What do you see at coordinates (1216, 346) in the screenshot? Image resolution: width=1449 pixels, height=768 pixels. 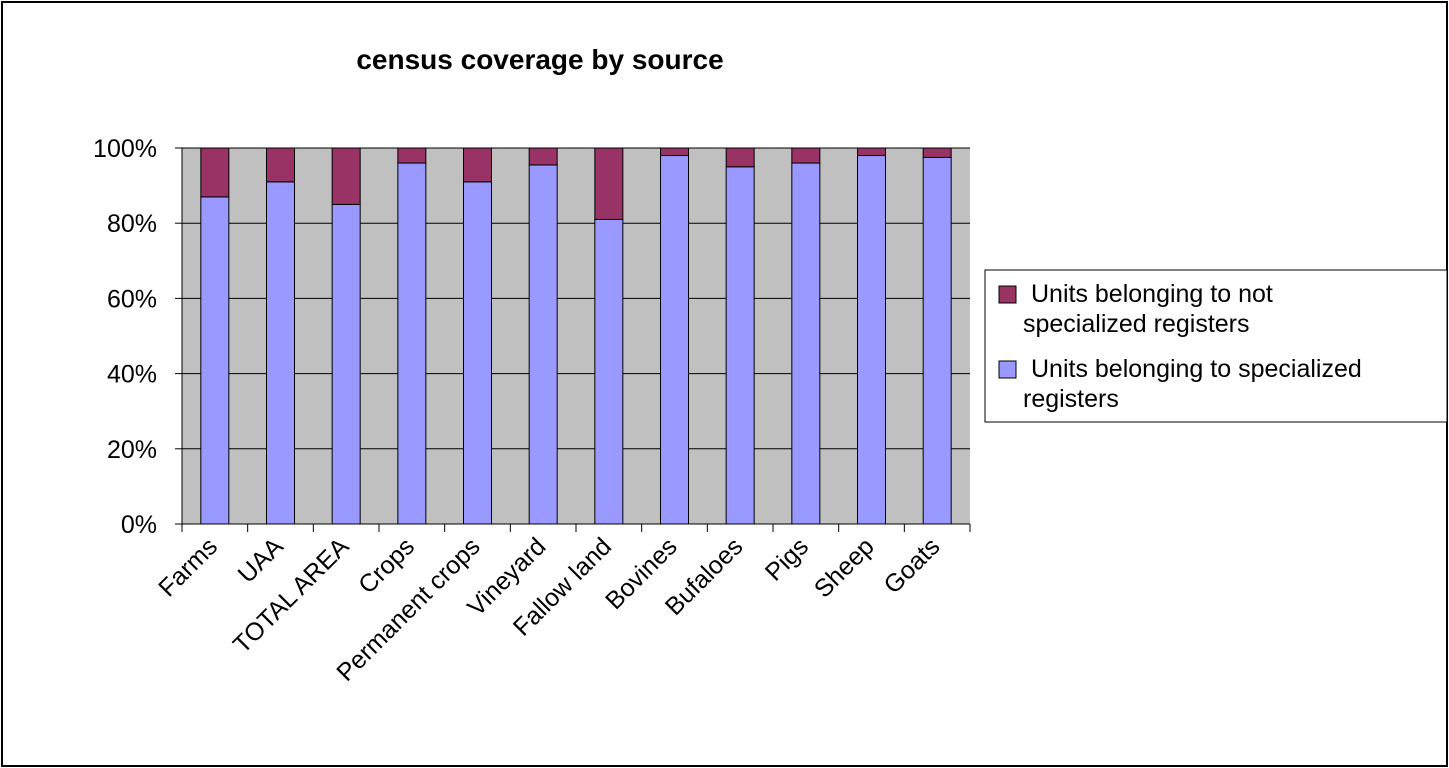 I see `legend-box` at bounding box center [1216, 346].